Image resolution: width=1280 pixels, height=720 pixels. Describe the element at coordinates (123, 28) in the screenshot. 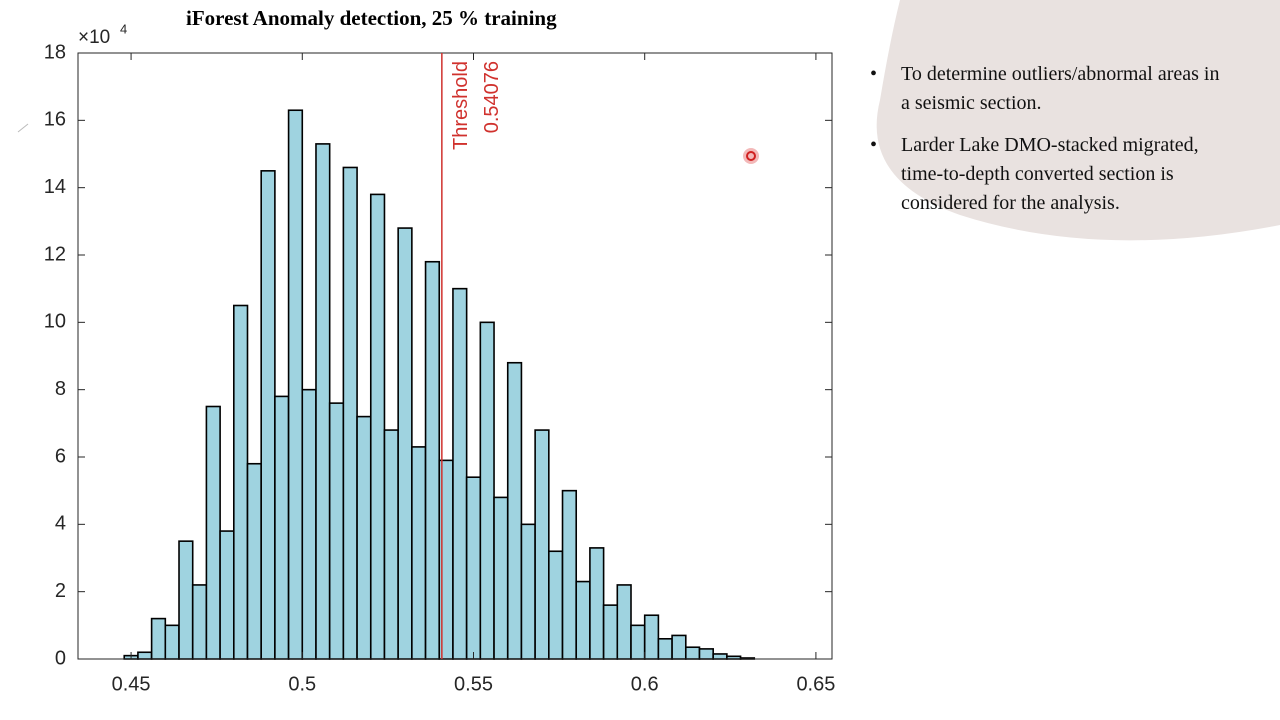

I see `y-exponent-power: 4` at that location.